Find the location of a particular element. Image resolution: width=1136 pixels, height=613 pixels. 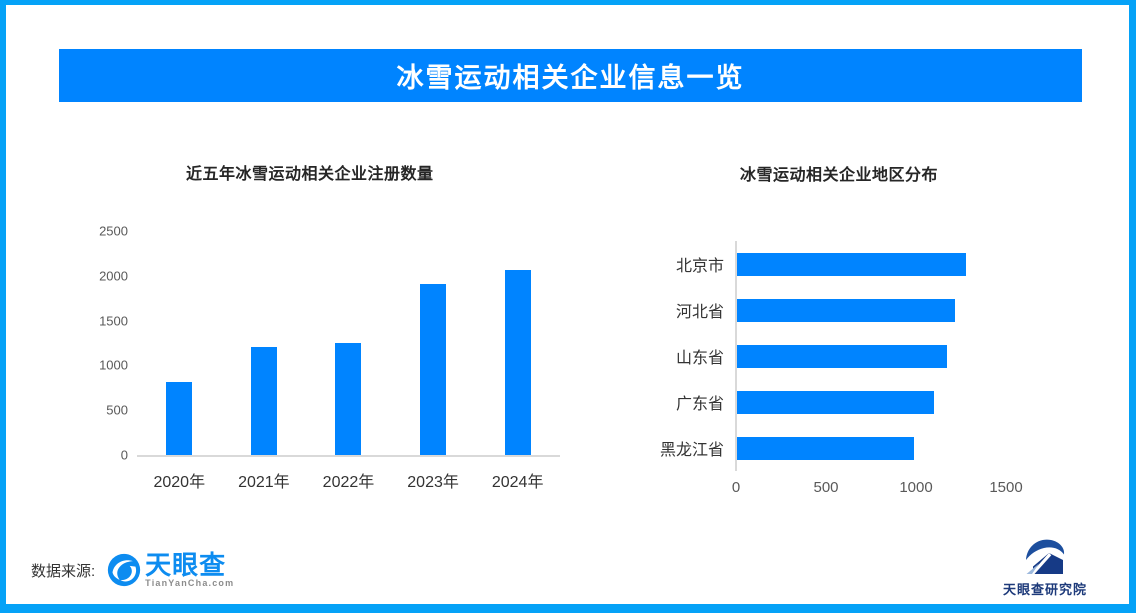

y-axis-tick-label: 1500 is located at coordinates (113, 321).